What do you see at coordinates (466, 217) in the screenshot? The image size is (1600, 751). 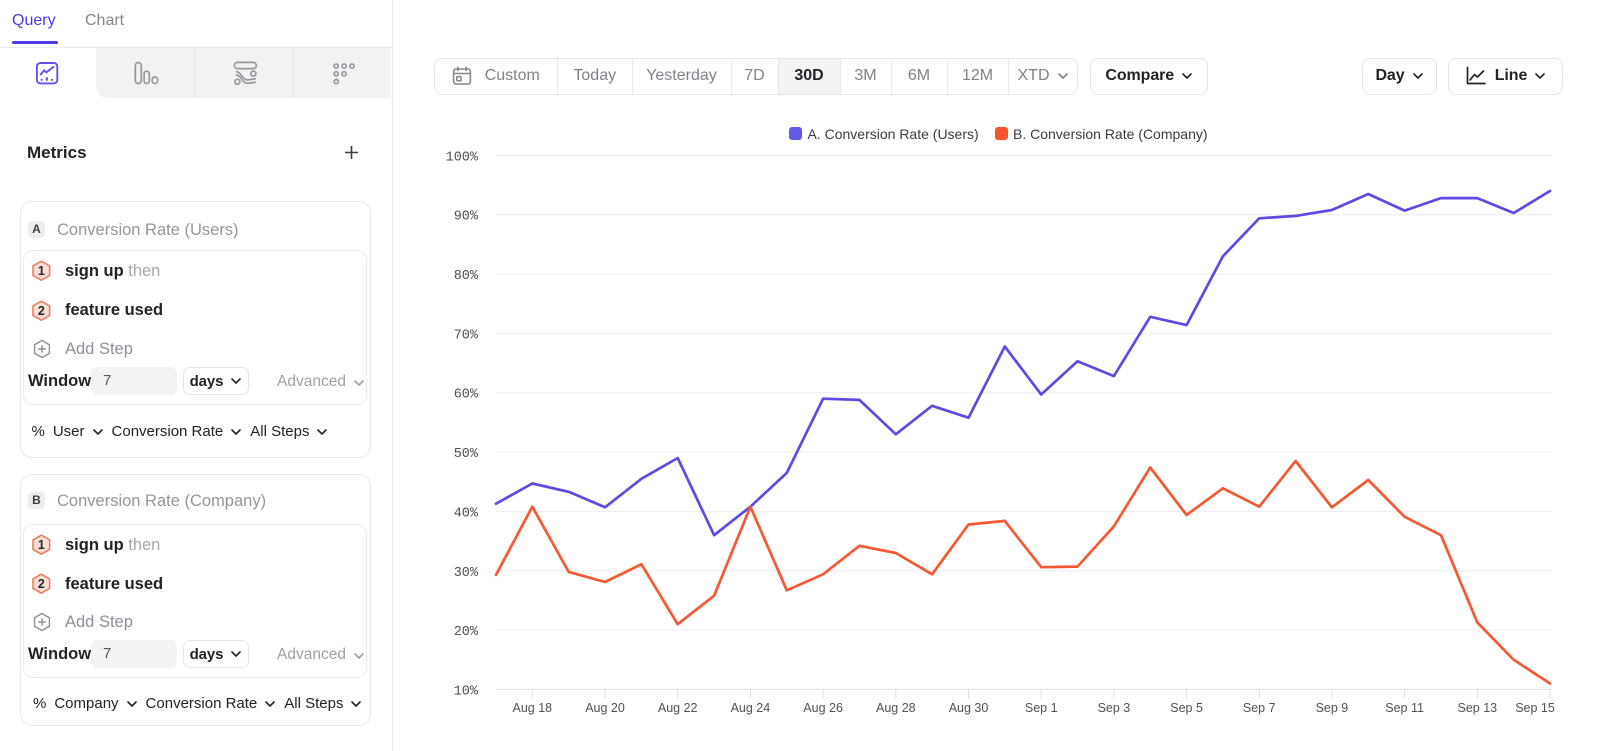 I see `svg-text: 90%` at bounding box center [466, 217].